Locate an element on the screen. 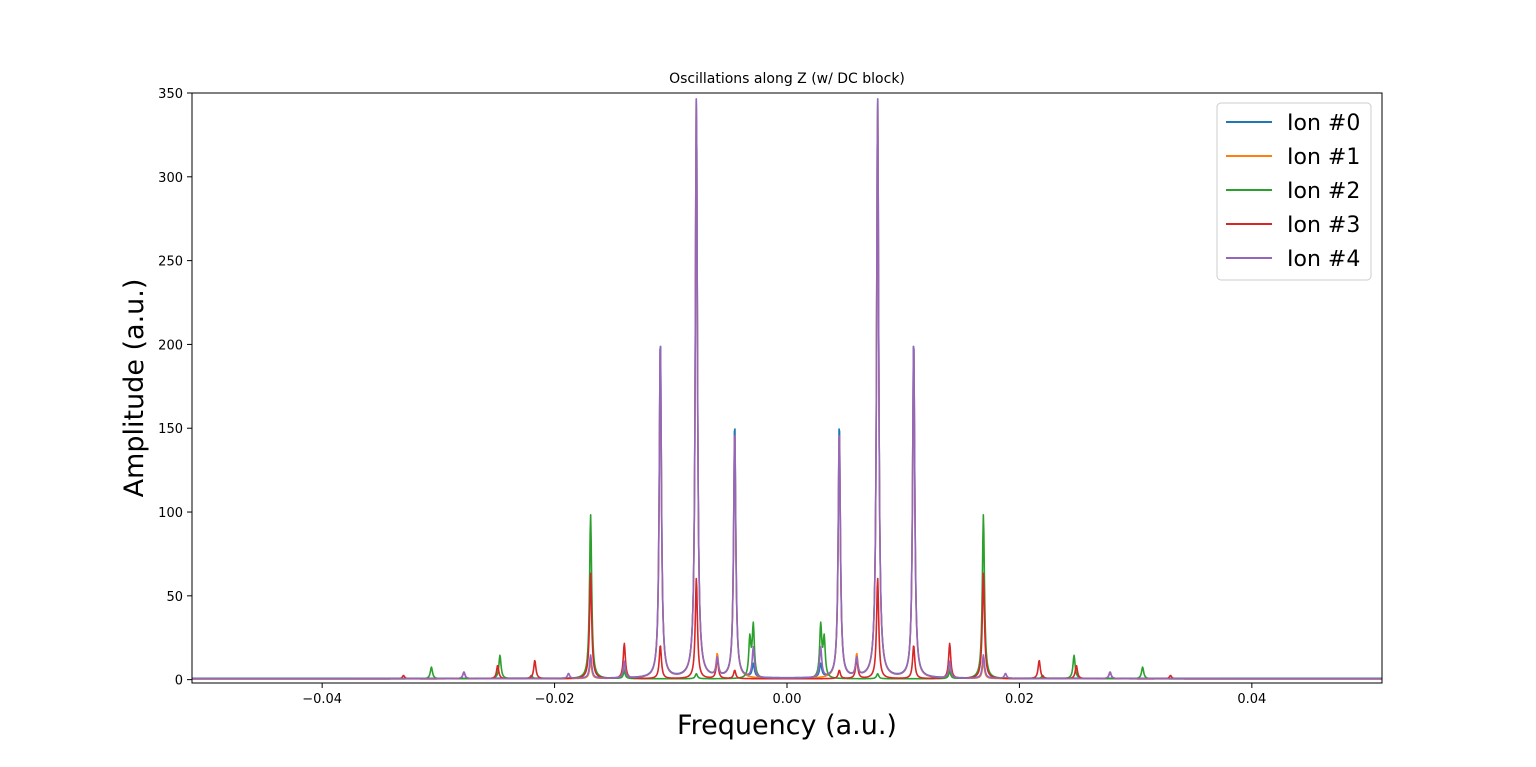 Image resolution: width=1536 pixels, height=767 pixels. y-tick-label: 100 is located at coordinates (170, 513).